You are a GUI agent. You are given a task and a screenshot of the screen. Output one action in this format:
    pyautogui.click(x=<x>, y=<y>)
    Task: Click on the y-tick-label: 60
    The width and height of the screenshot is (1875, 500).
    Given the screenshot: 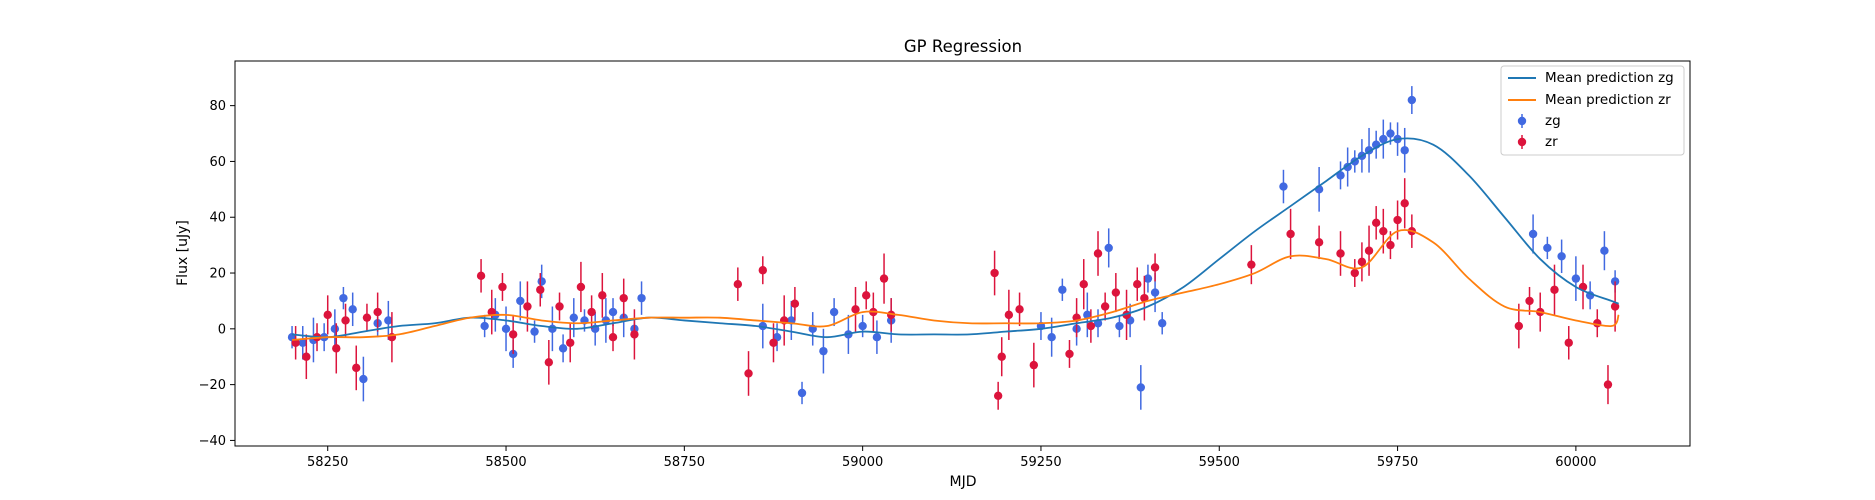 What is the action you would take?
    pyautogui.click(x=217, y=162)
    